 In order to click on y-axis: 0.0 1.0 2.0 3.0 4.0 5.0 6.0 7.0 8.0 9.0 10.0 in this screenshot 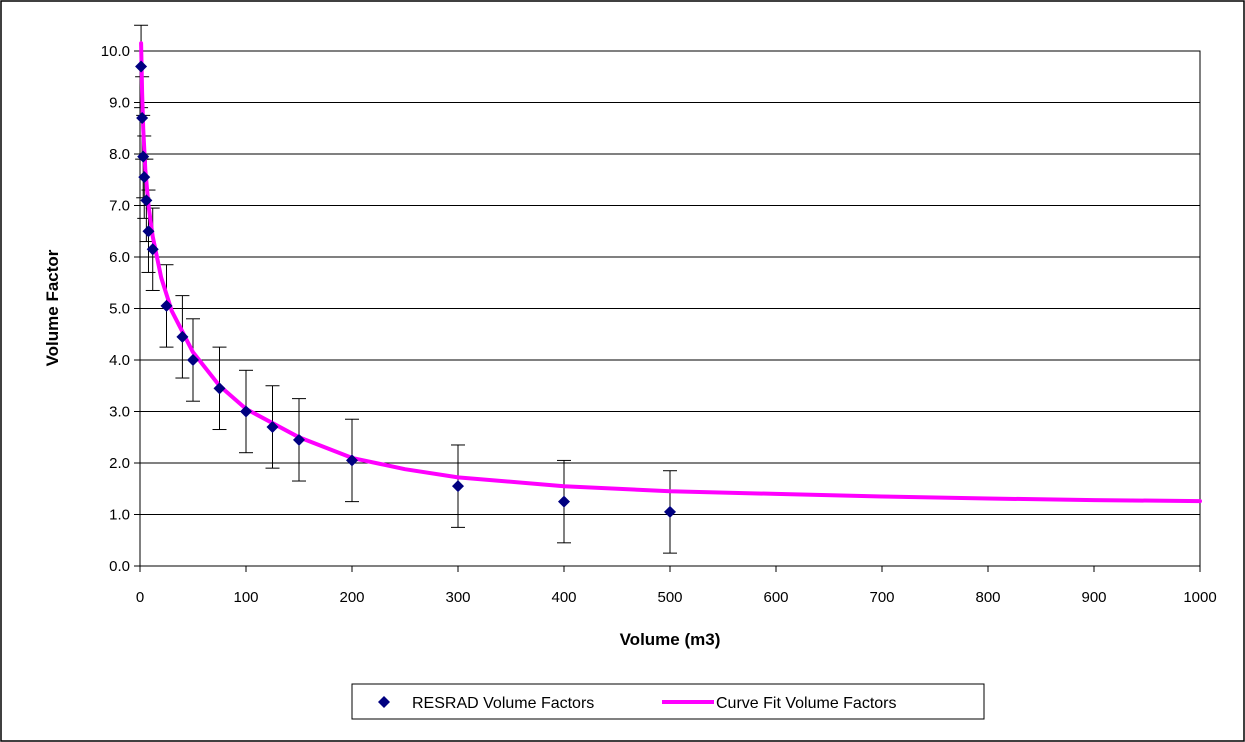, I will do `click(120, 309)`.